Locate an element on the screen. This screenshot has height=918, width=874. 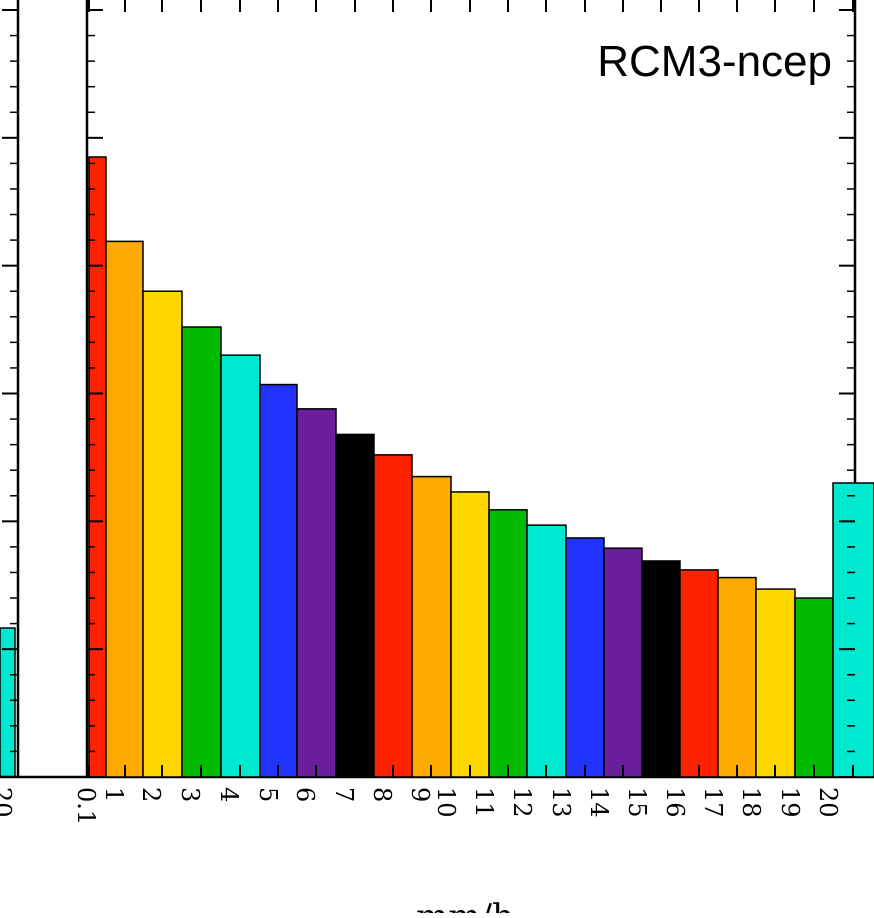
x-tick-label-4: 4 is located at coordinates (229, 794).